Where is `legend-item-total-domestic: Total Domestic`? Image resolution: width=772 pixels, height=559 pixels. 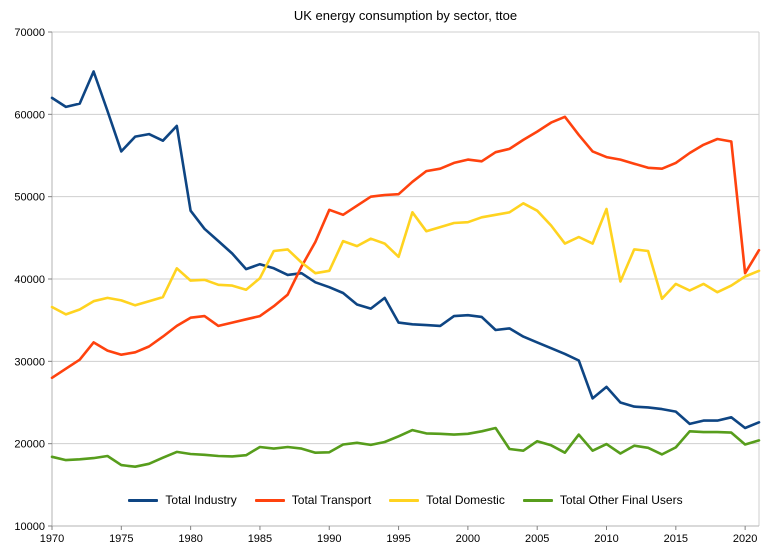 legend-item-total-domestic: Total Domestic is located at coordinates (447, 500).